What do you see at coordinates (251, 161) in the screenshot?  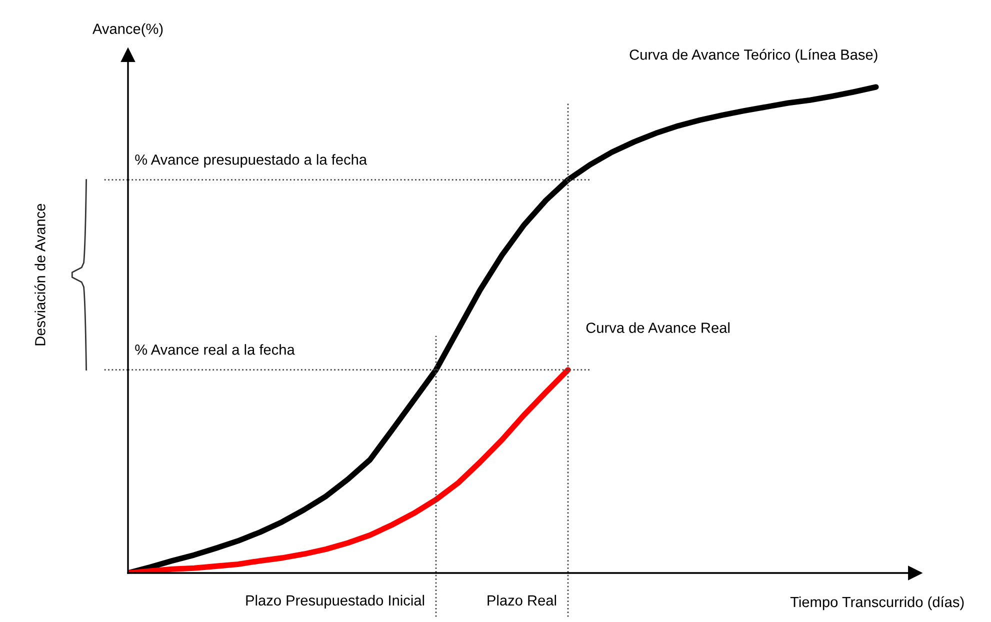 I see `ref-line-label: % Avance presupuestado a la fecha` at bounding box center [251, 161].